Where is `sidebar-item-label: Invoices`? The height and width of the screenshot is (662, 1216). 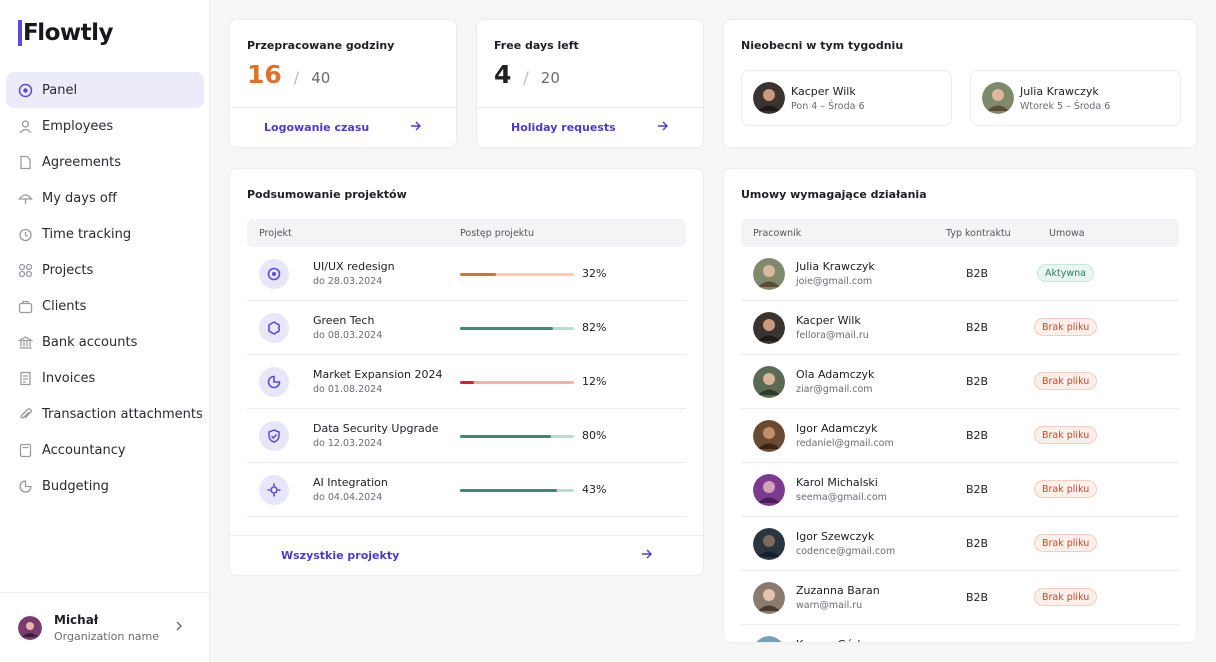
sidebar-item-label: Invoices is located at coordinates (69, 378).